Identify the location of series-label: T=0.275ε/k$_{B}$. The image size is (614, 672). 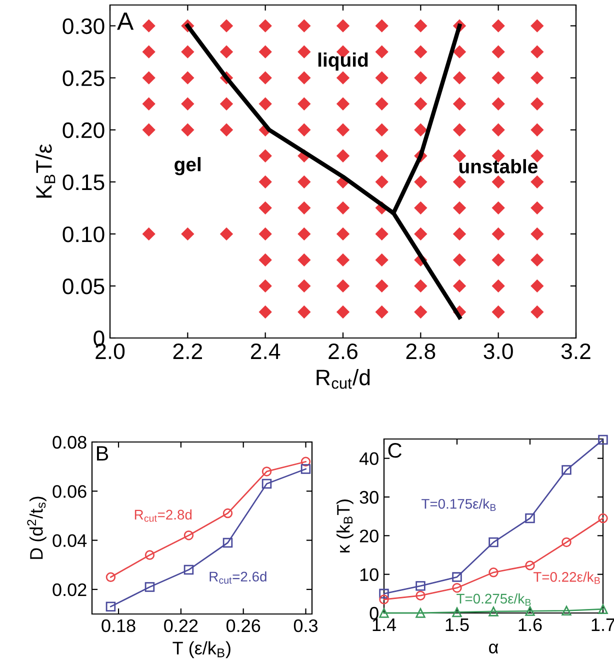
(493, 599).